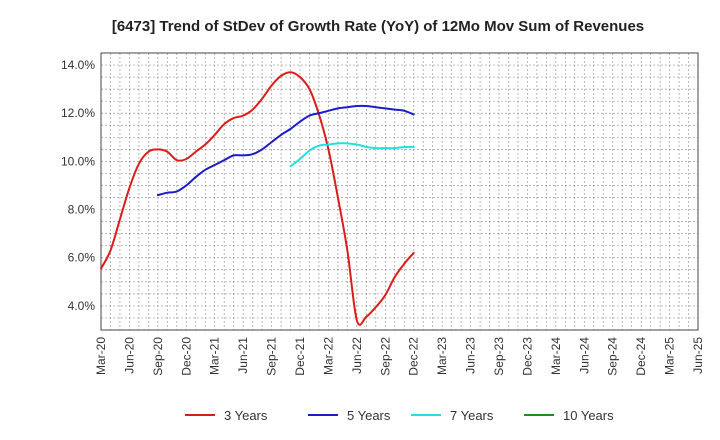  What do you see at coordinates (527, 356) in the screenshot?
I see `x-tick-label: Dec-23` at bounding box center [527, 356].